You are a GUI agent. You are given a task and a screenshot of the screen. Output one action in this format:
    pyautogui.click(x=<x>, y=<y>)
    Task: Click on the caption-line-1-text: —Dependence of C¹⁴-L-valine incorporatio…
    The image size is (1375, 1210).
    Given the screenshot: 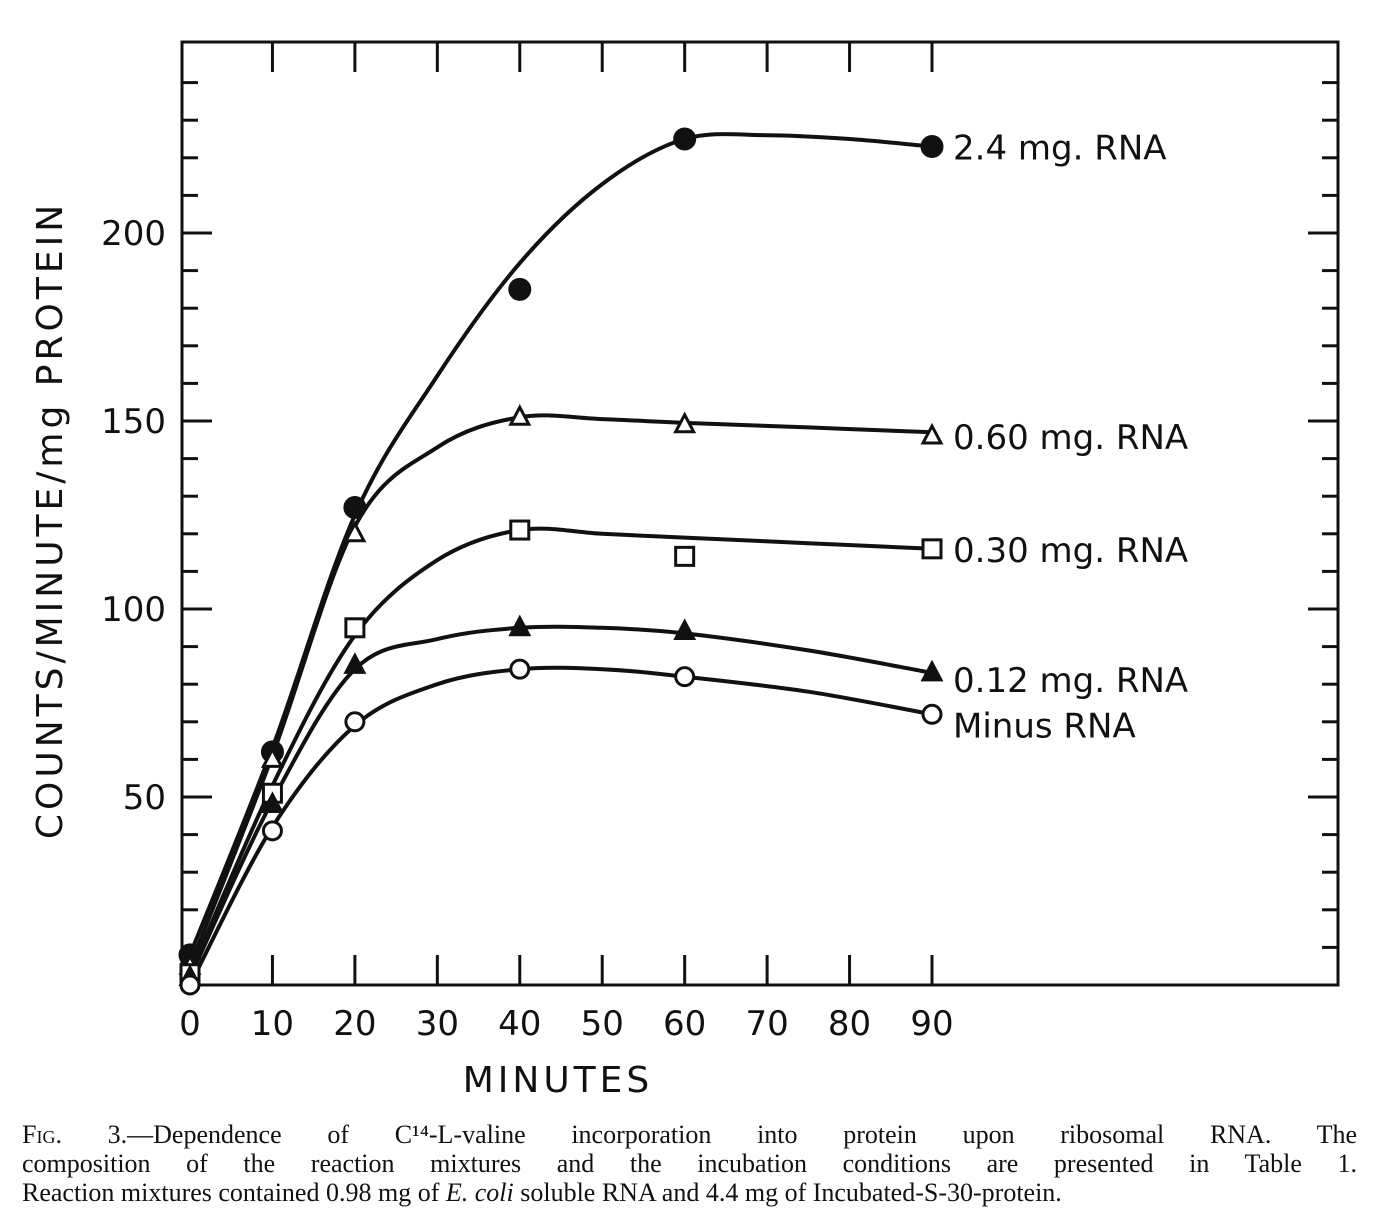 What is the action you would take?
    pyautogui.click(x=742, y=1134)
    